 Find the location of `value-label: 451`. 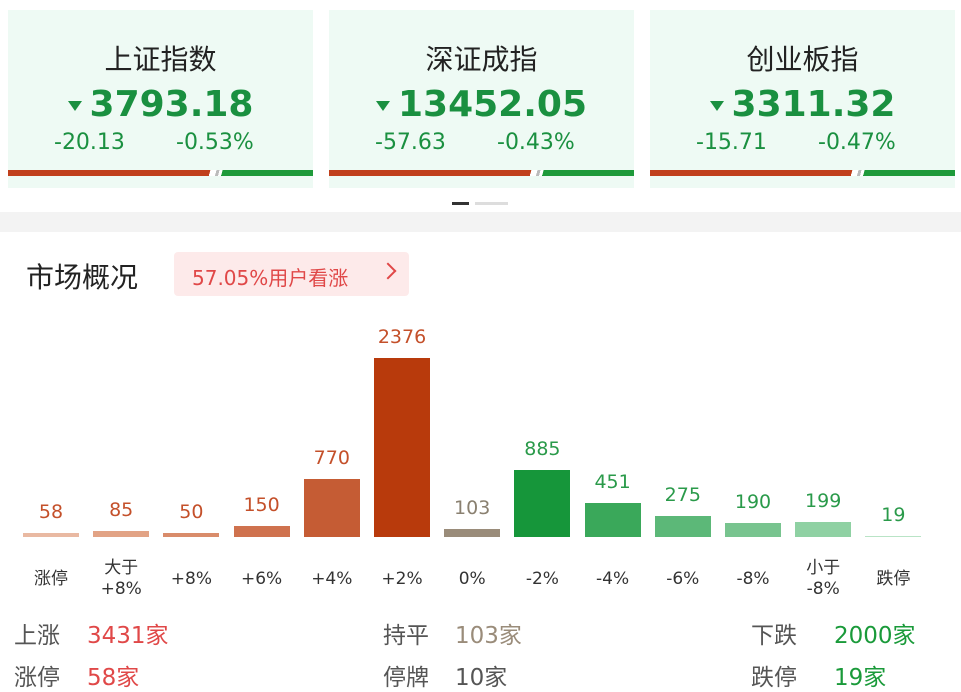

value-label: 451 is located at coordinates (612, 482).